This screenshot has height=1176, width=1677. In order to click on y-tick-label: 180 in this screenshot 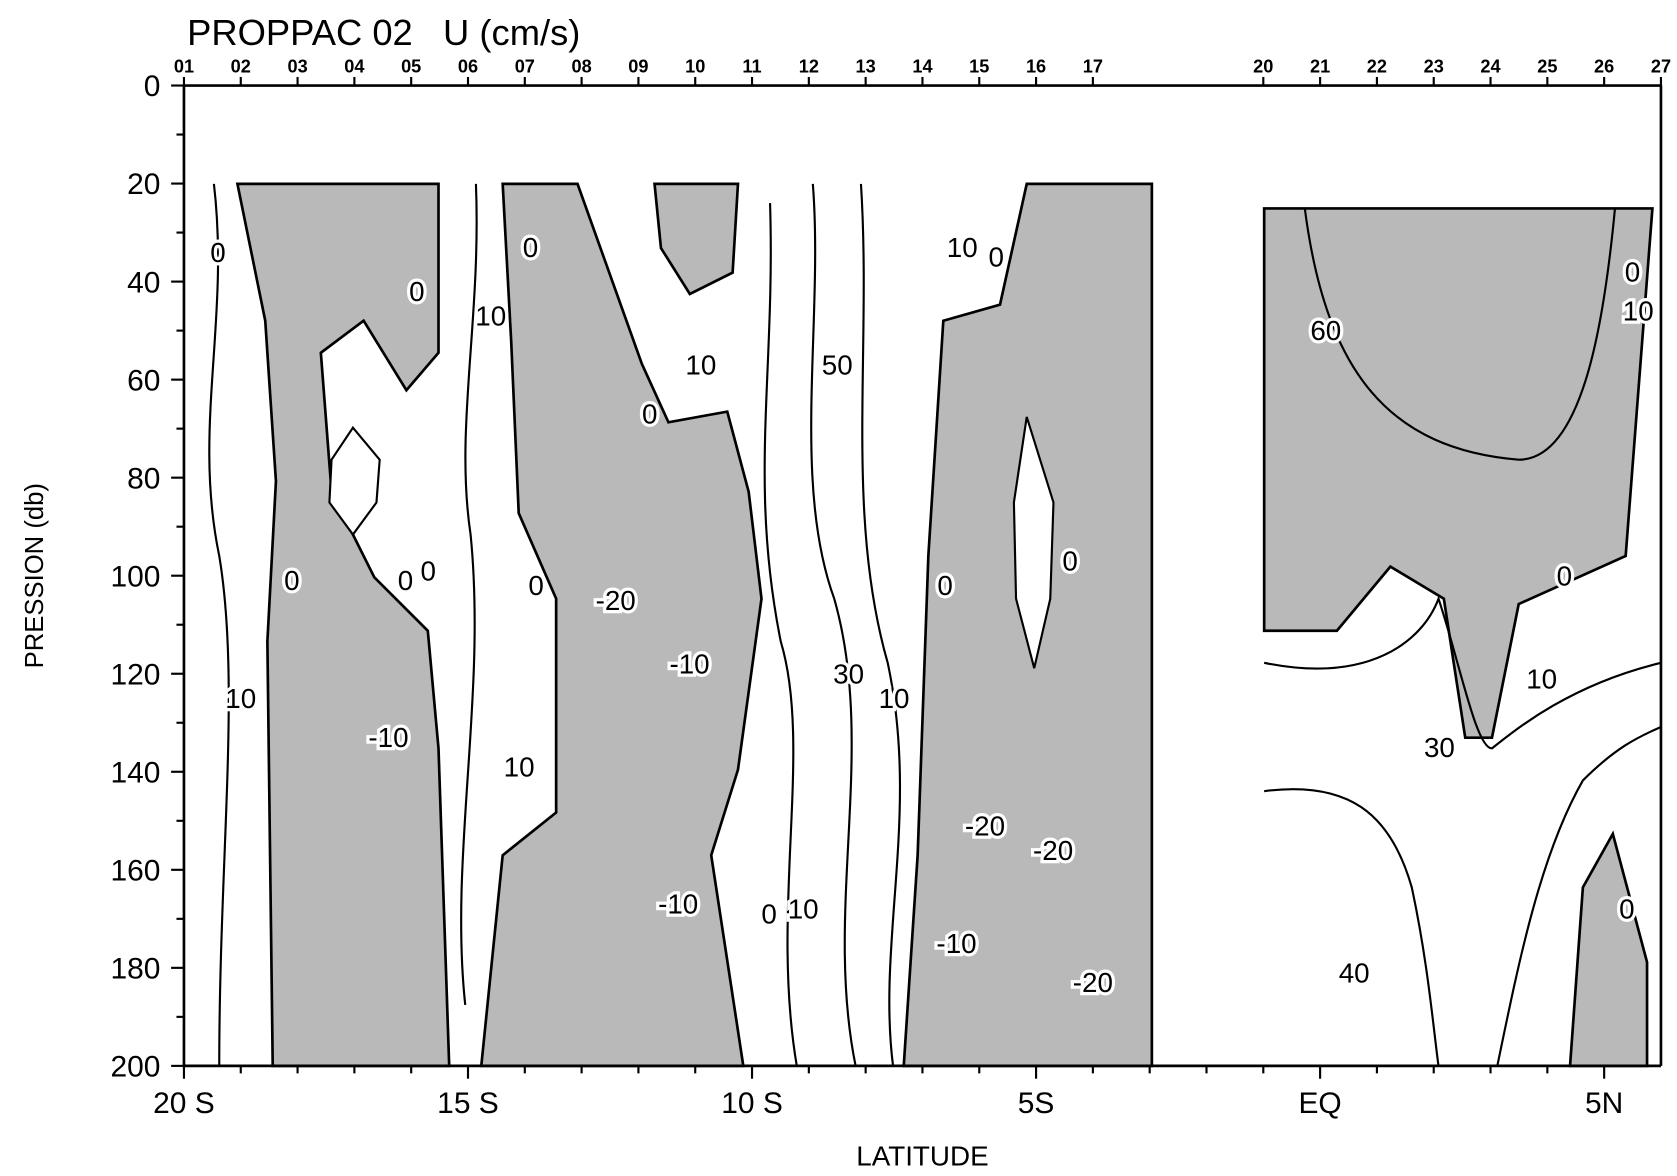, I will do `click(135, 969)`.